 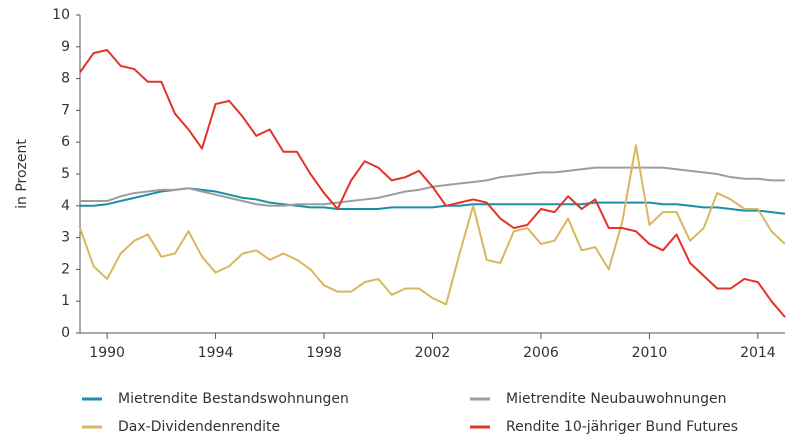 I want to click on x-tick-label: 1994, so click(x=216, y=353).